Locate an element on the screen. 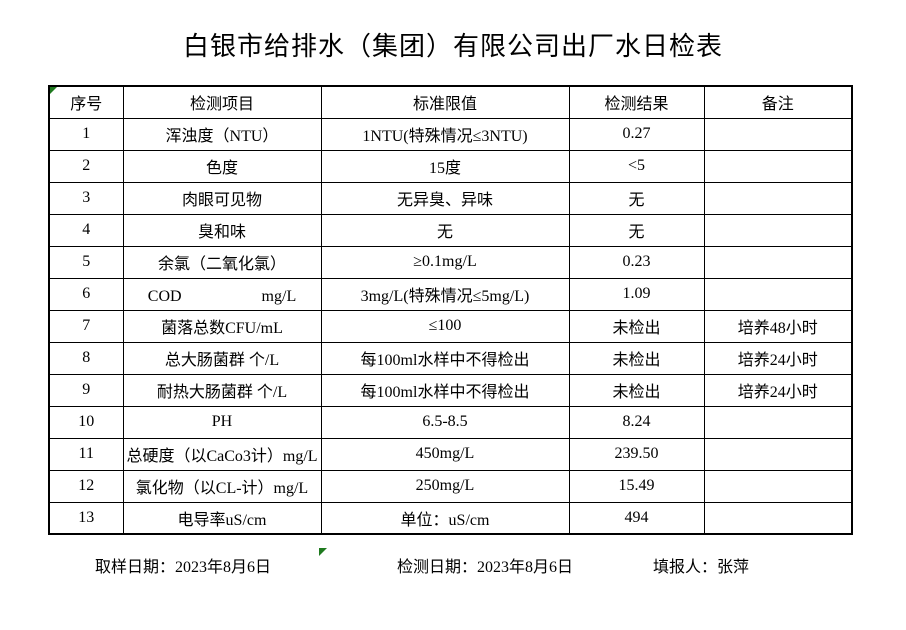  test-item-cell: 总硬度（以CaCo3计）mg/L is located at coordinates (222, 454).